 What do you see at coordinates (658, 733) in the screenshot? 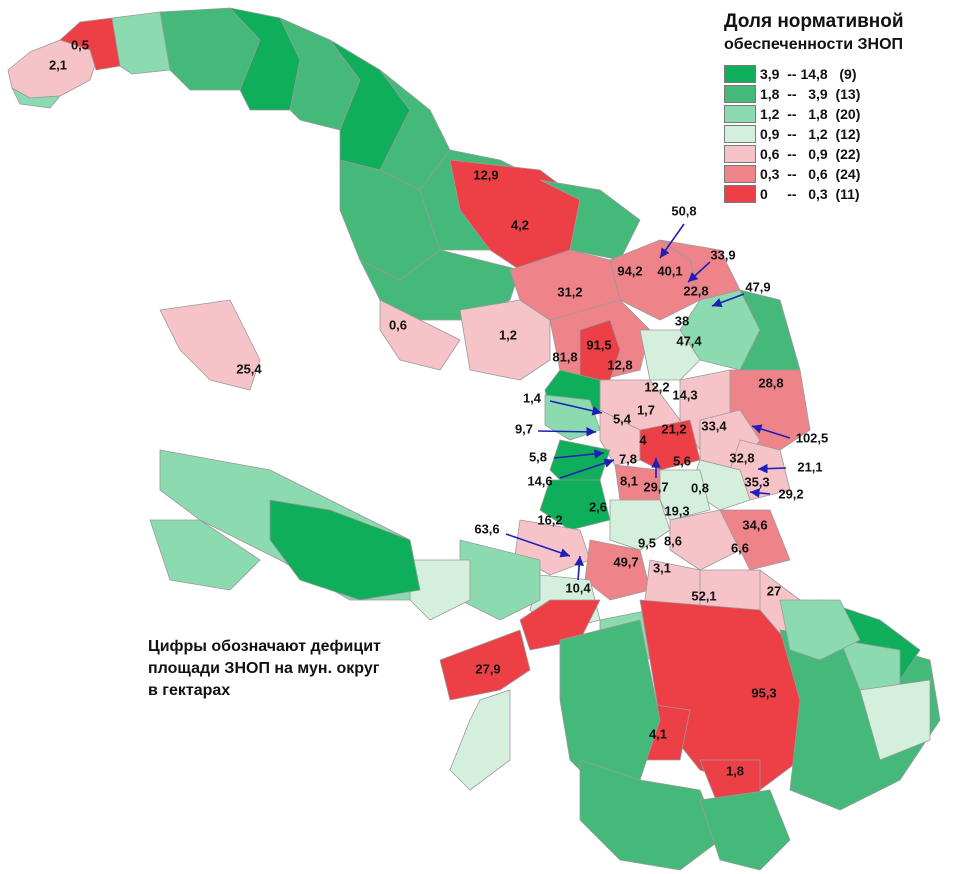
I see `district-value-label: 4,1` at bounding box center [658, 733].